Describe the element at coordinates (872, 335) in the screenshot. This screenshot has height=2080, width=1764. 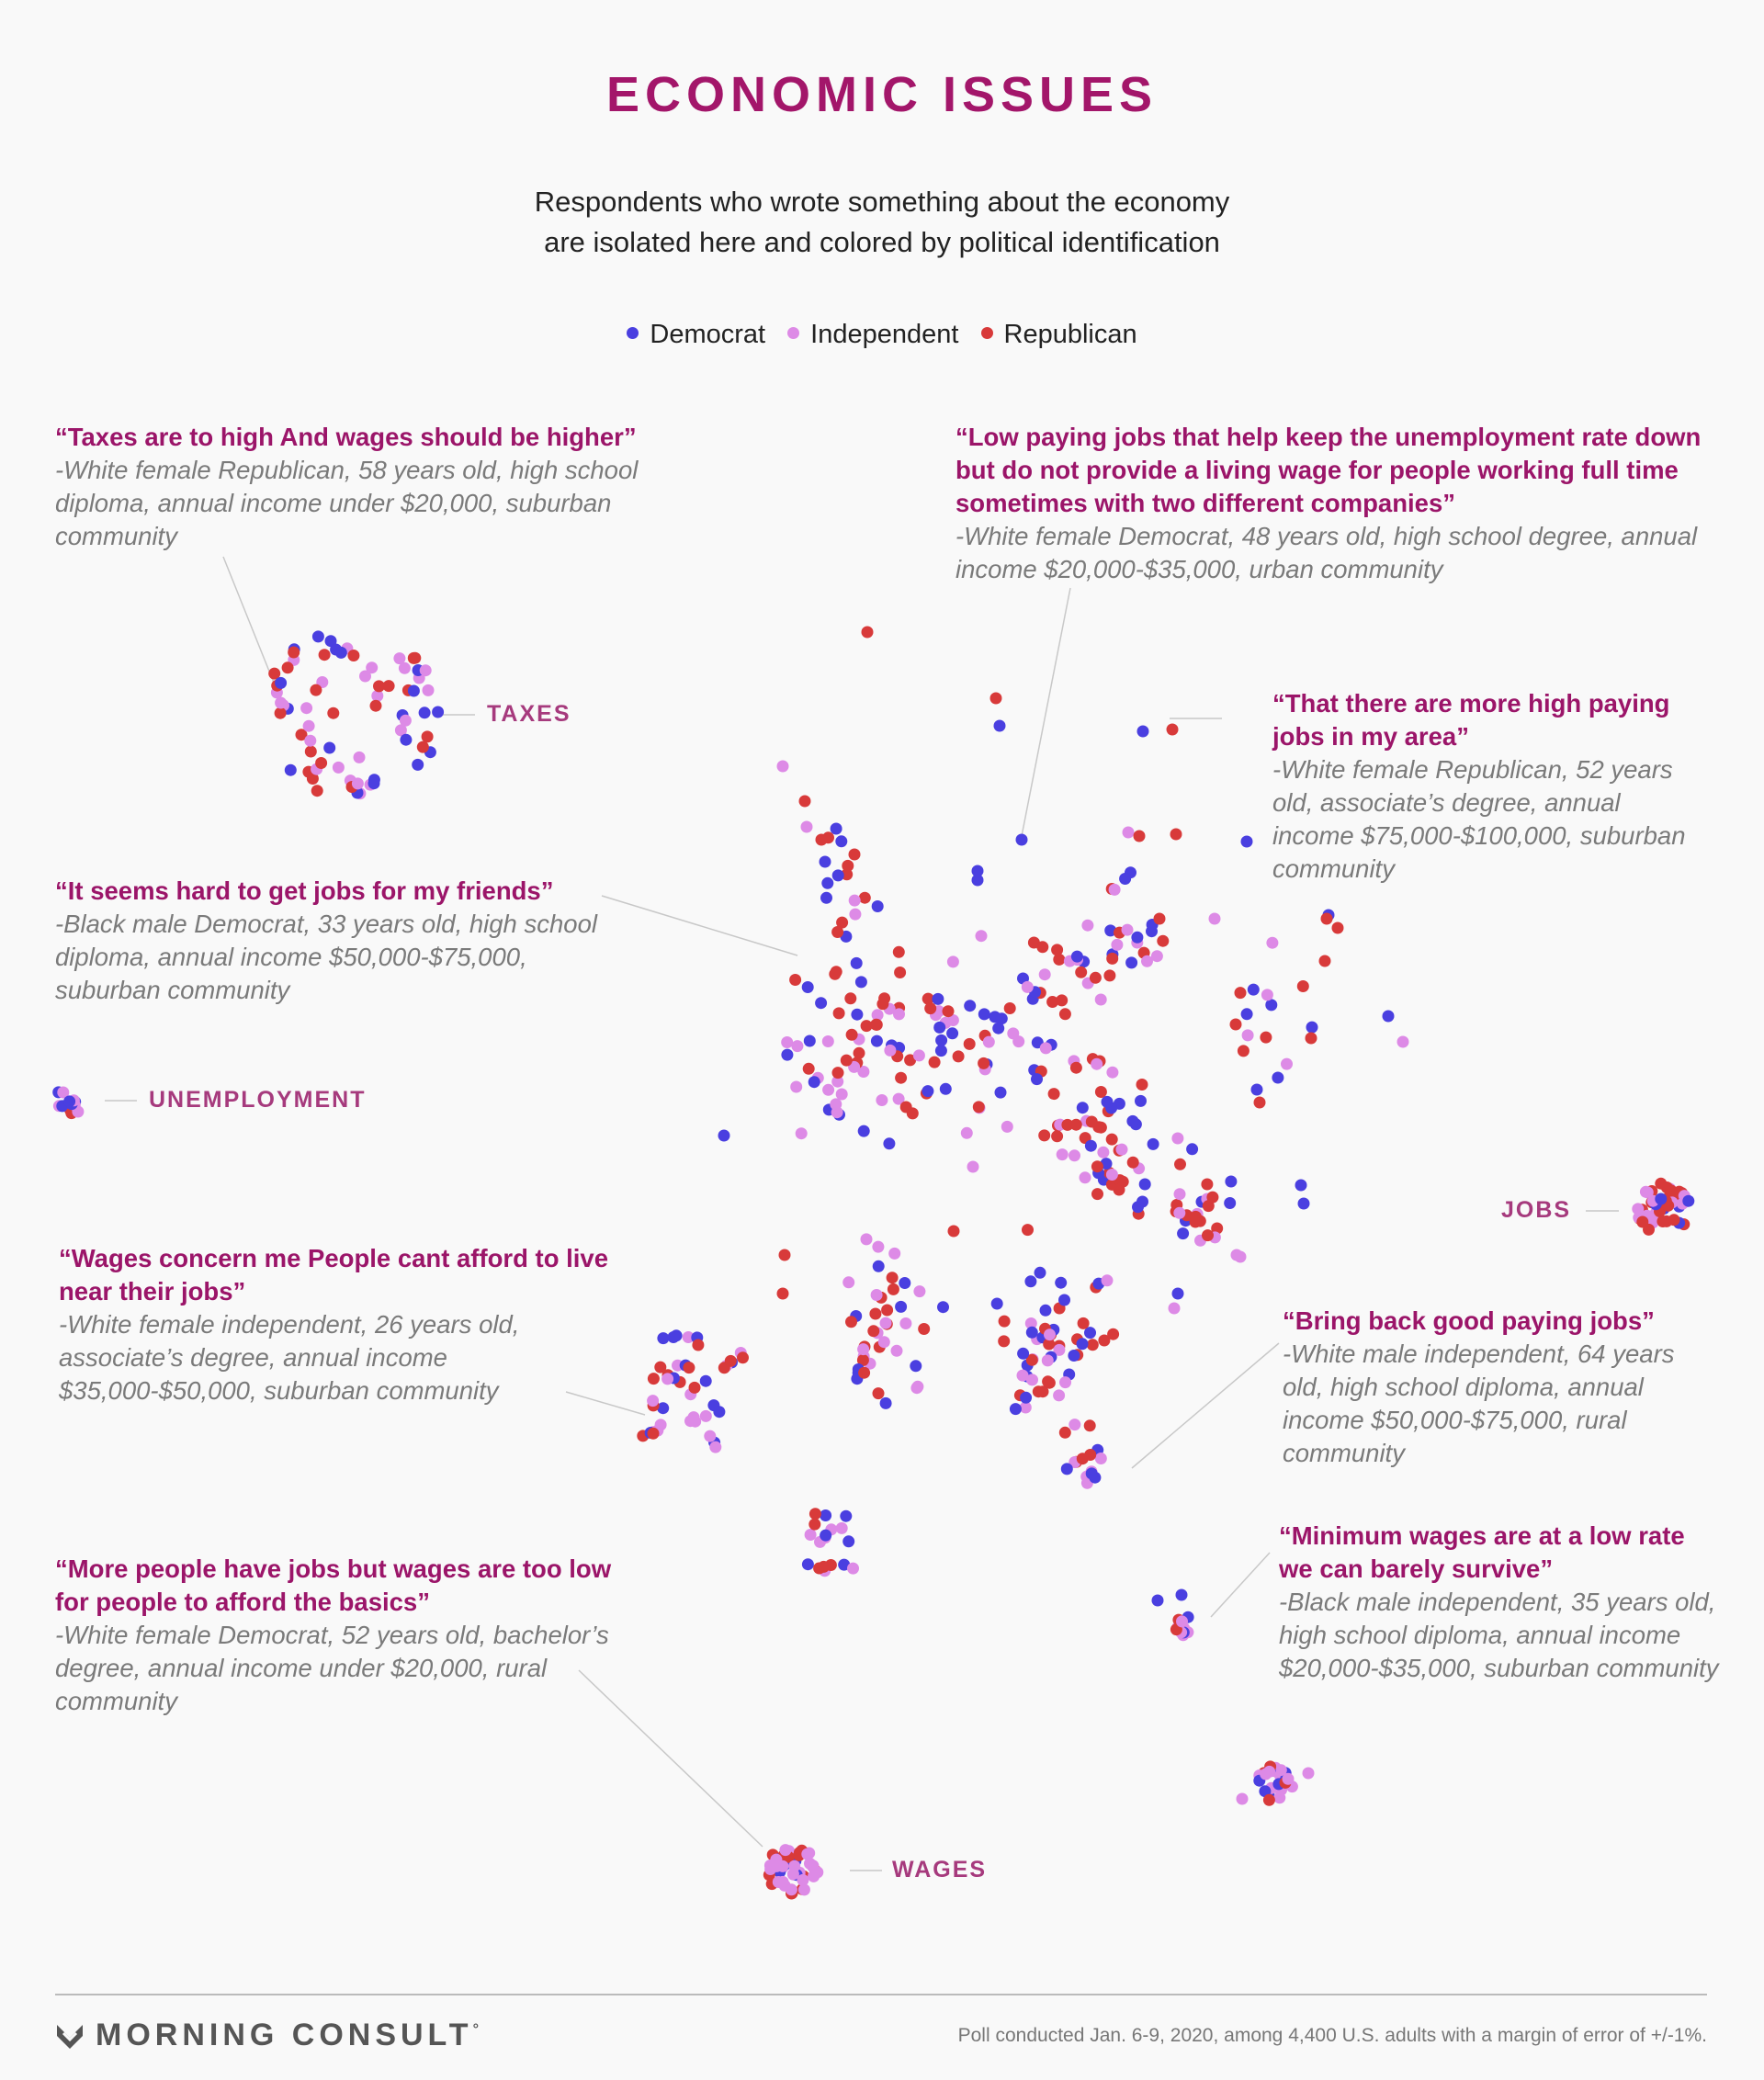
I see `legend-item-independent: Independent` at that location.